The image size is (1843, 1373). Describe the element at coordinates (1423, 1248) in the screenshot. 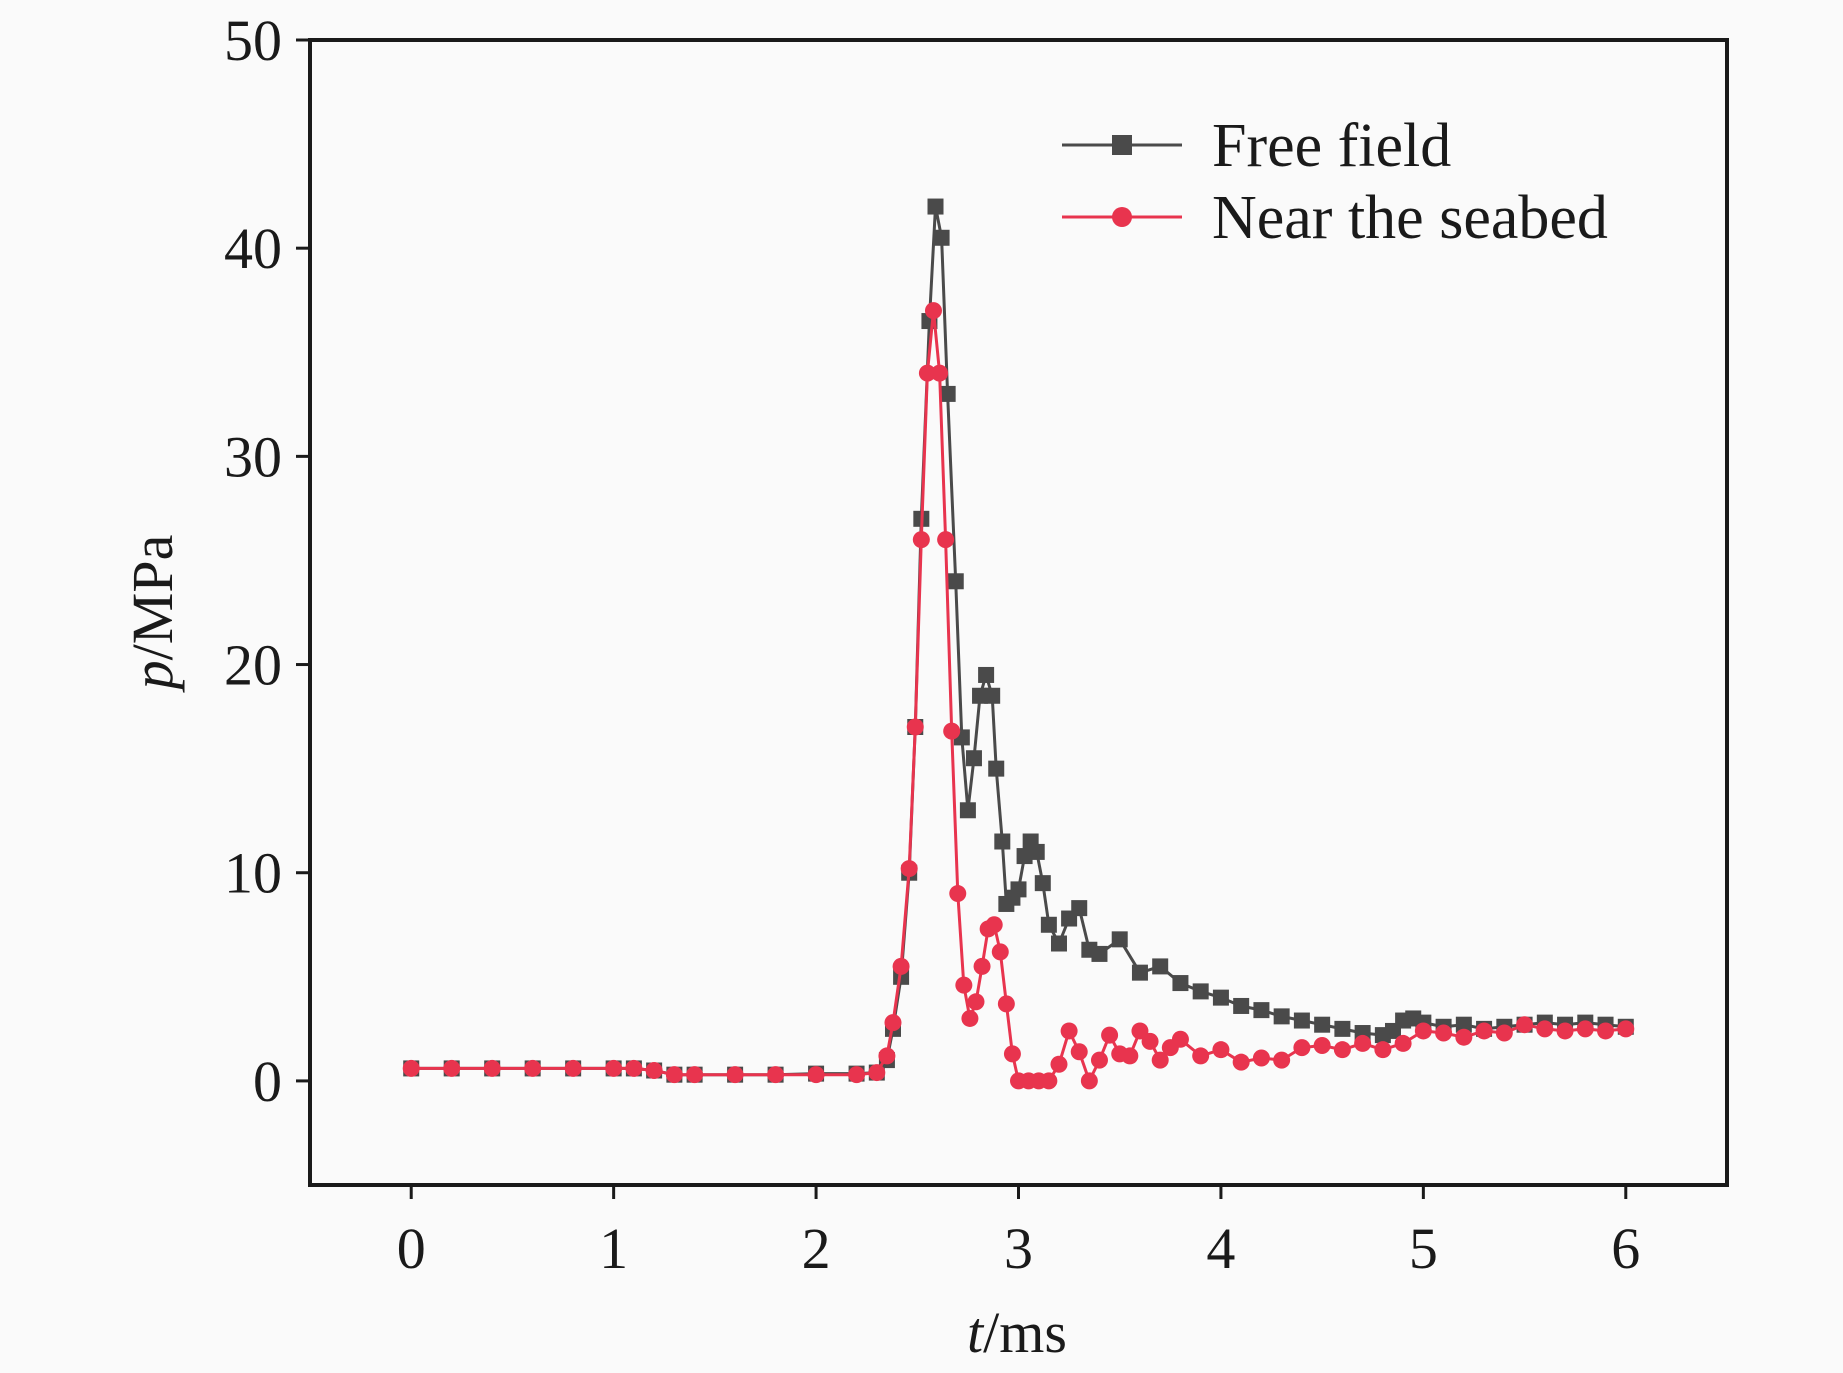

I see `x-tick-label: 5` at that location.